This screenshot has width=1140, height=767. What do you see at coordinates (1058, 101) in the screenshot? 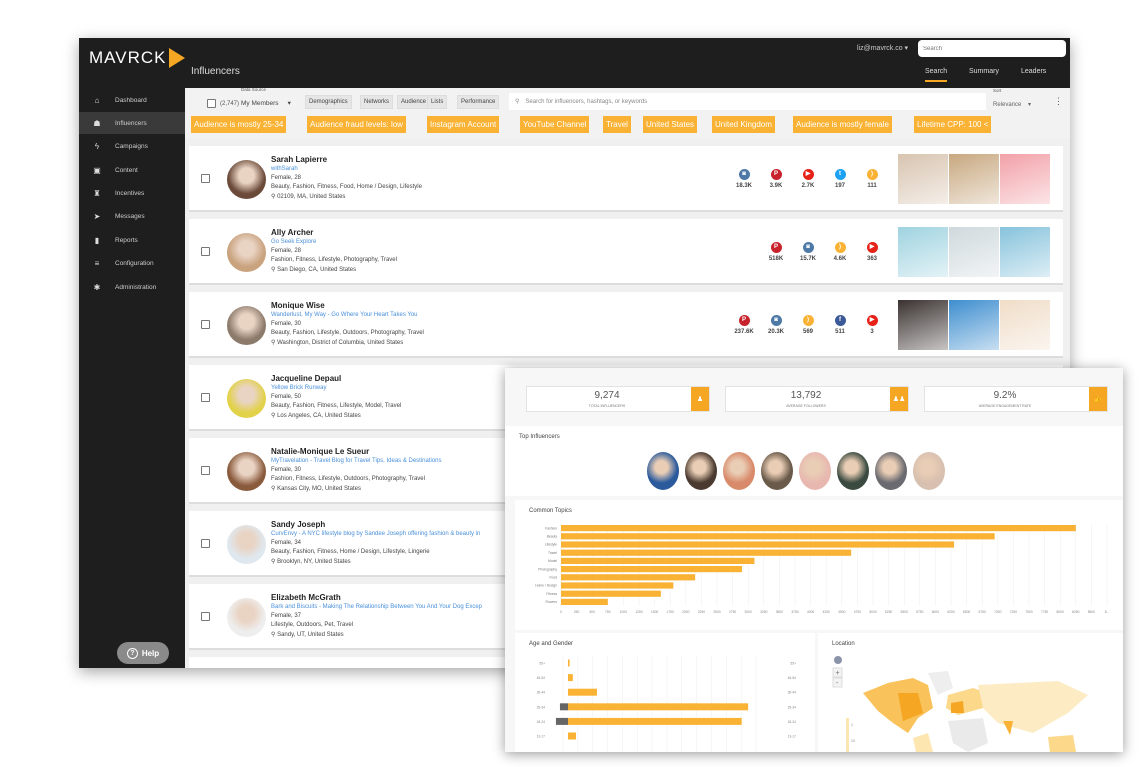
I see `more-options-icon: ⋮` at bounding box center [1058, 101].